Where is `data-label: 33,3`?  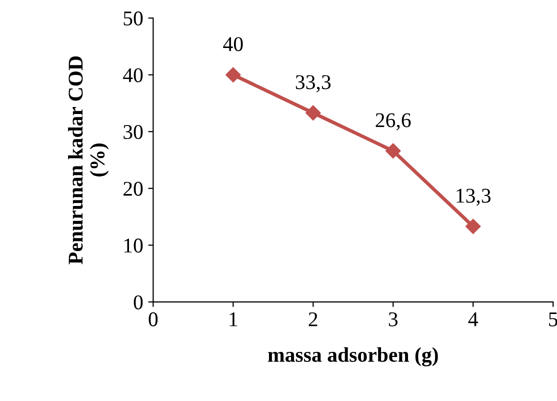
data-label: 33,3 is located at coordinates (313, 83).